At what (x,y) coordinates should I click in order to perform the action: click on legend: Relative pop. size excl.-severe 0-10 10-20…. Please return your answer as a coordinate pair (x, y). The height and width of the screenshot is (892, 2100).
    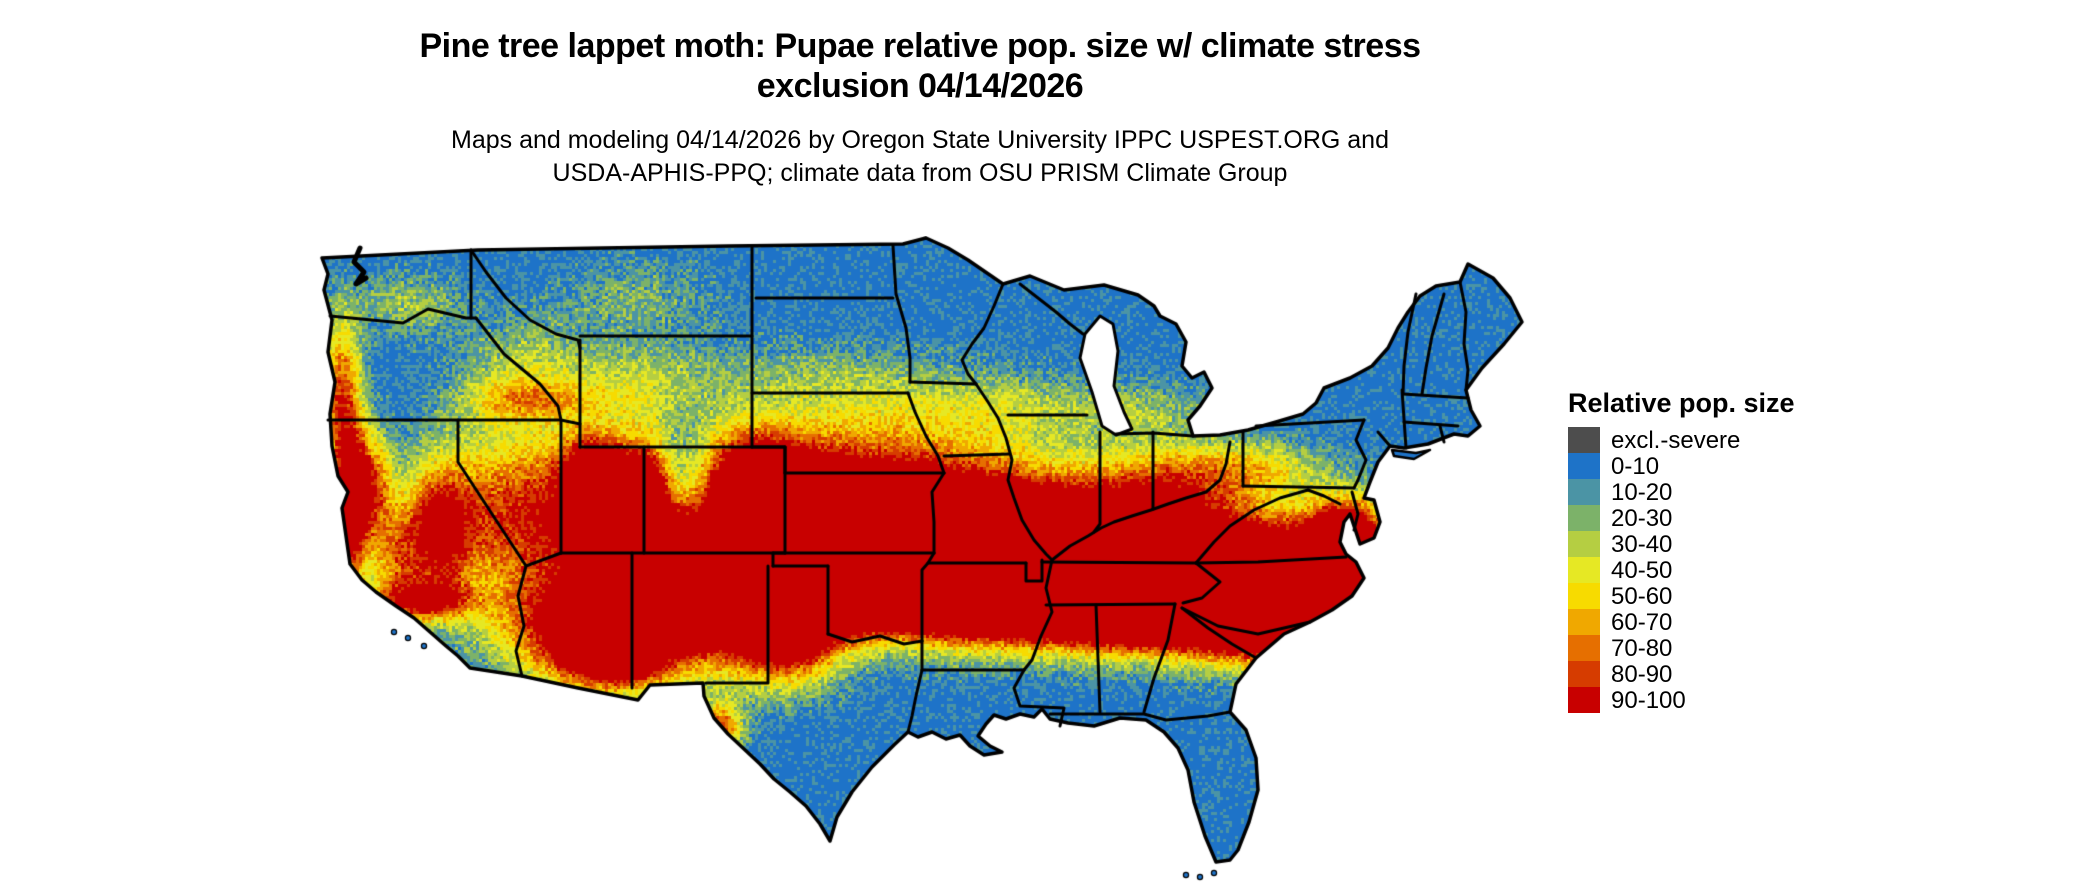
    Looking at the image, I should click on (1693, 551).